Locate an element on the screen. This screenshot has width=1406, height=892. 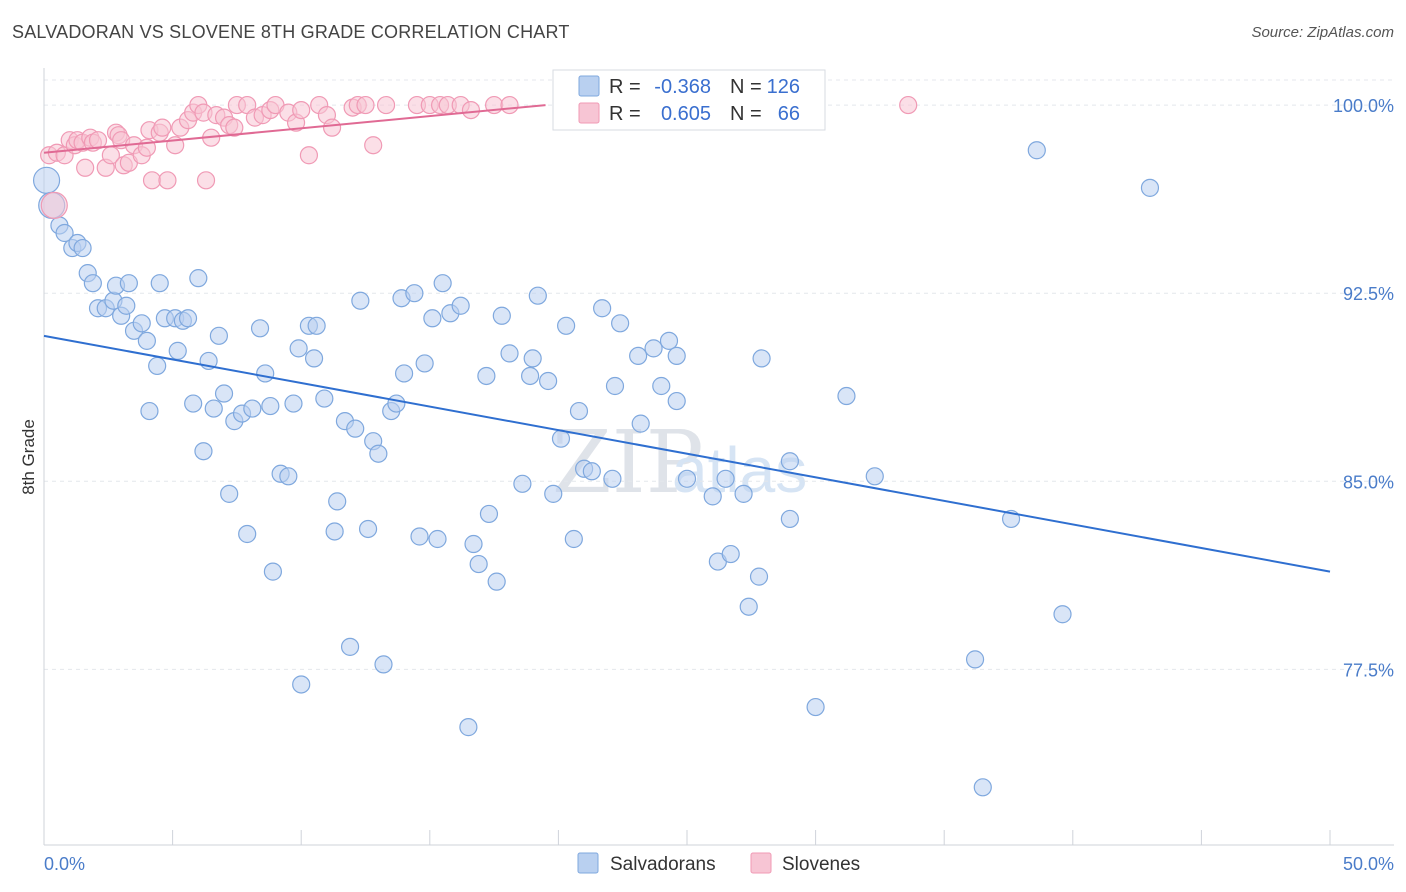
legend-r-label-salvadorans: R = is located at coordinates (625, 87).